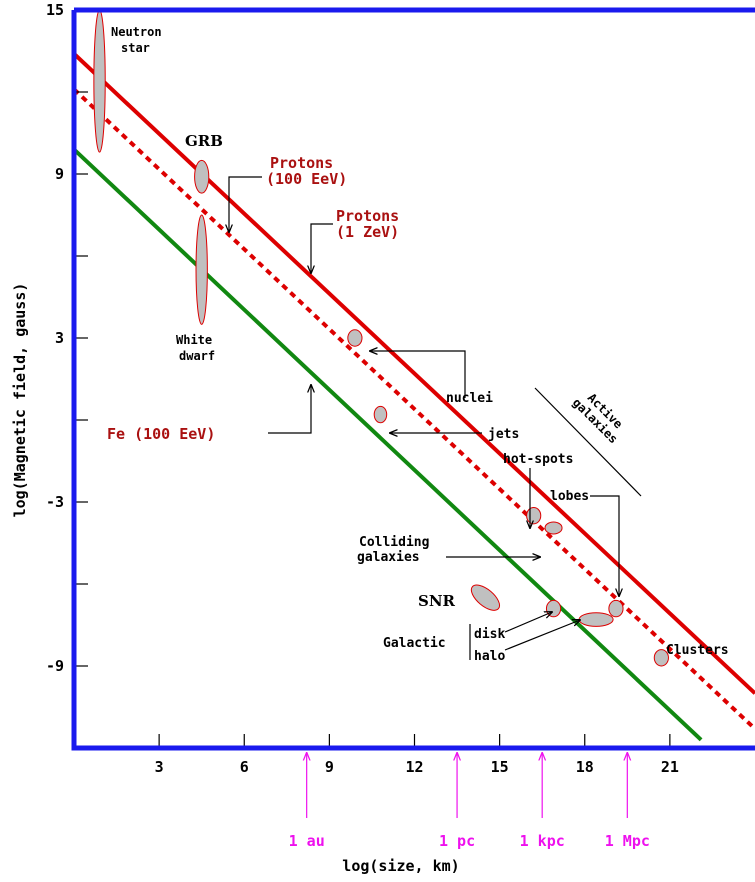 This screenshot has width=755, height=882. Describe the element at coordinates (306, 179) in the screenshot. I see `label-protons-100eev-2: (100 EeV)` at that location.